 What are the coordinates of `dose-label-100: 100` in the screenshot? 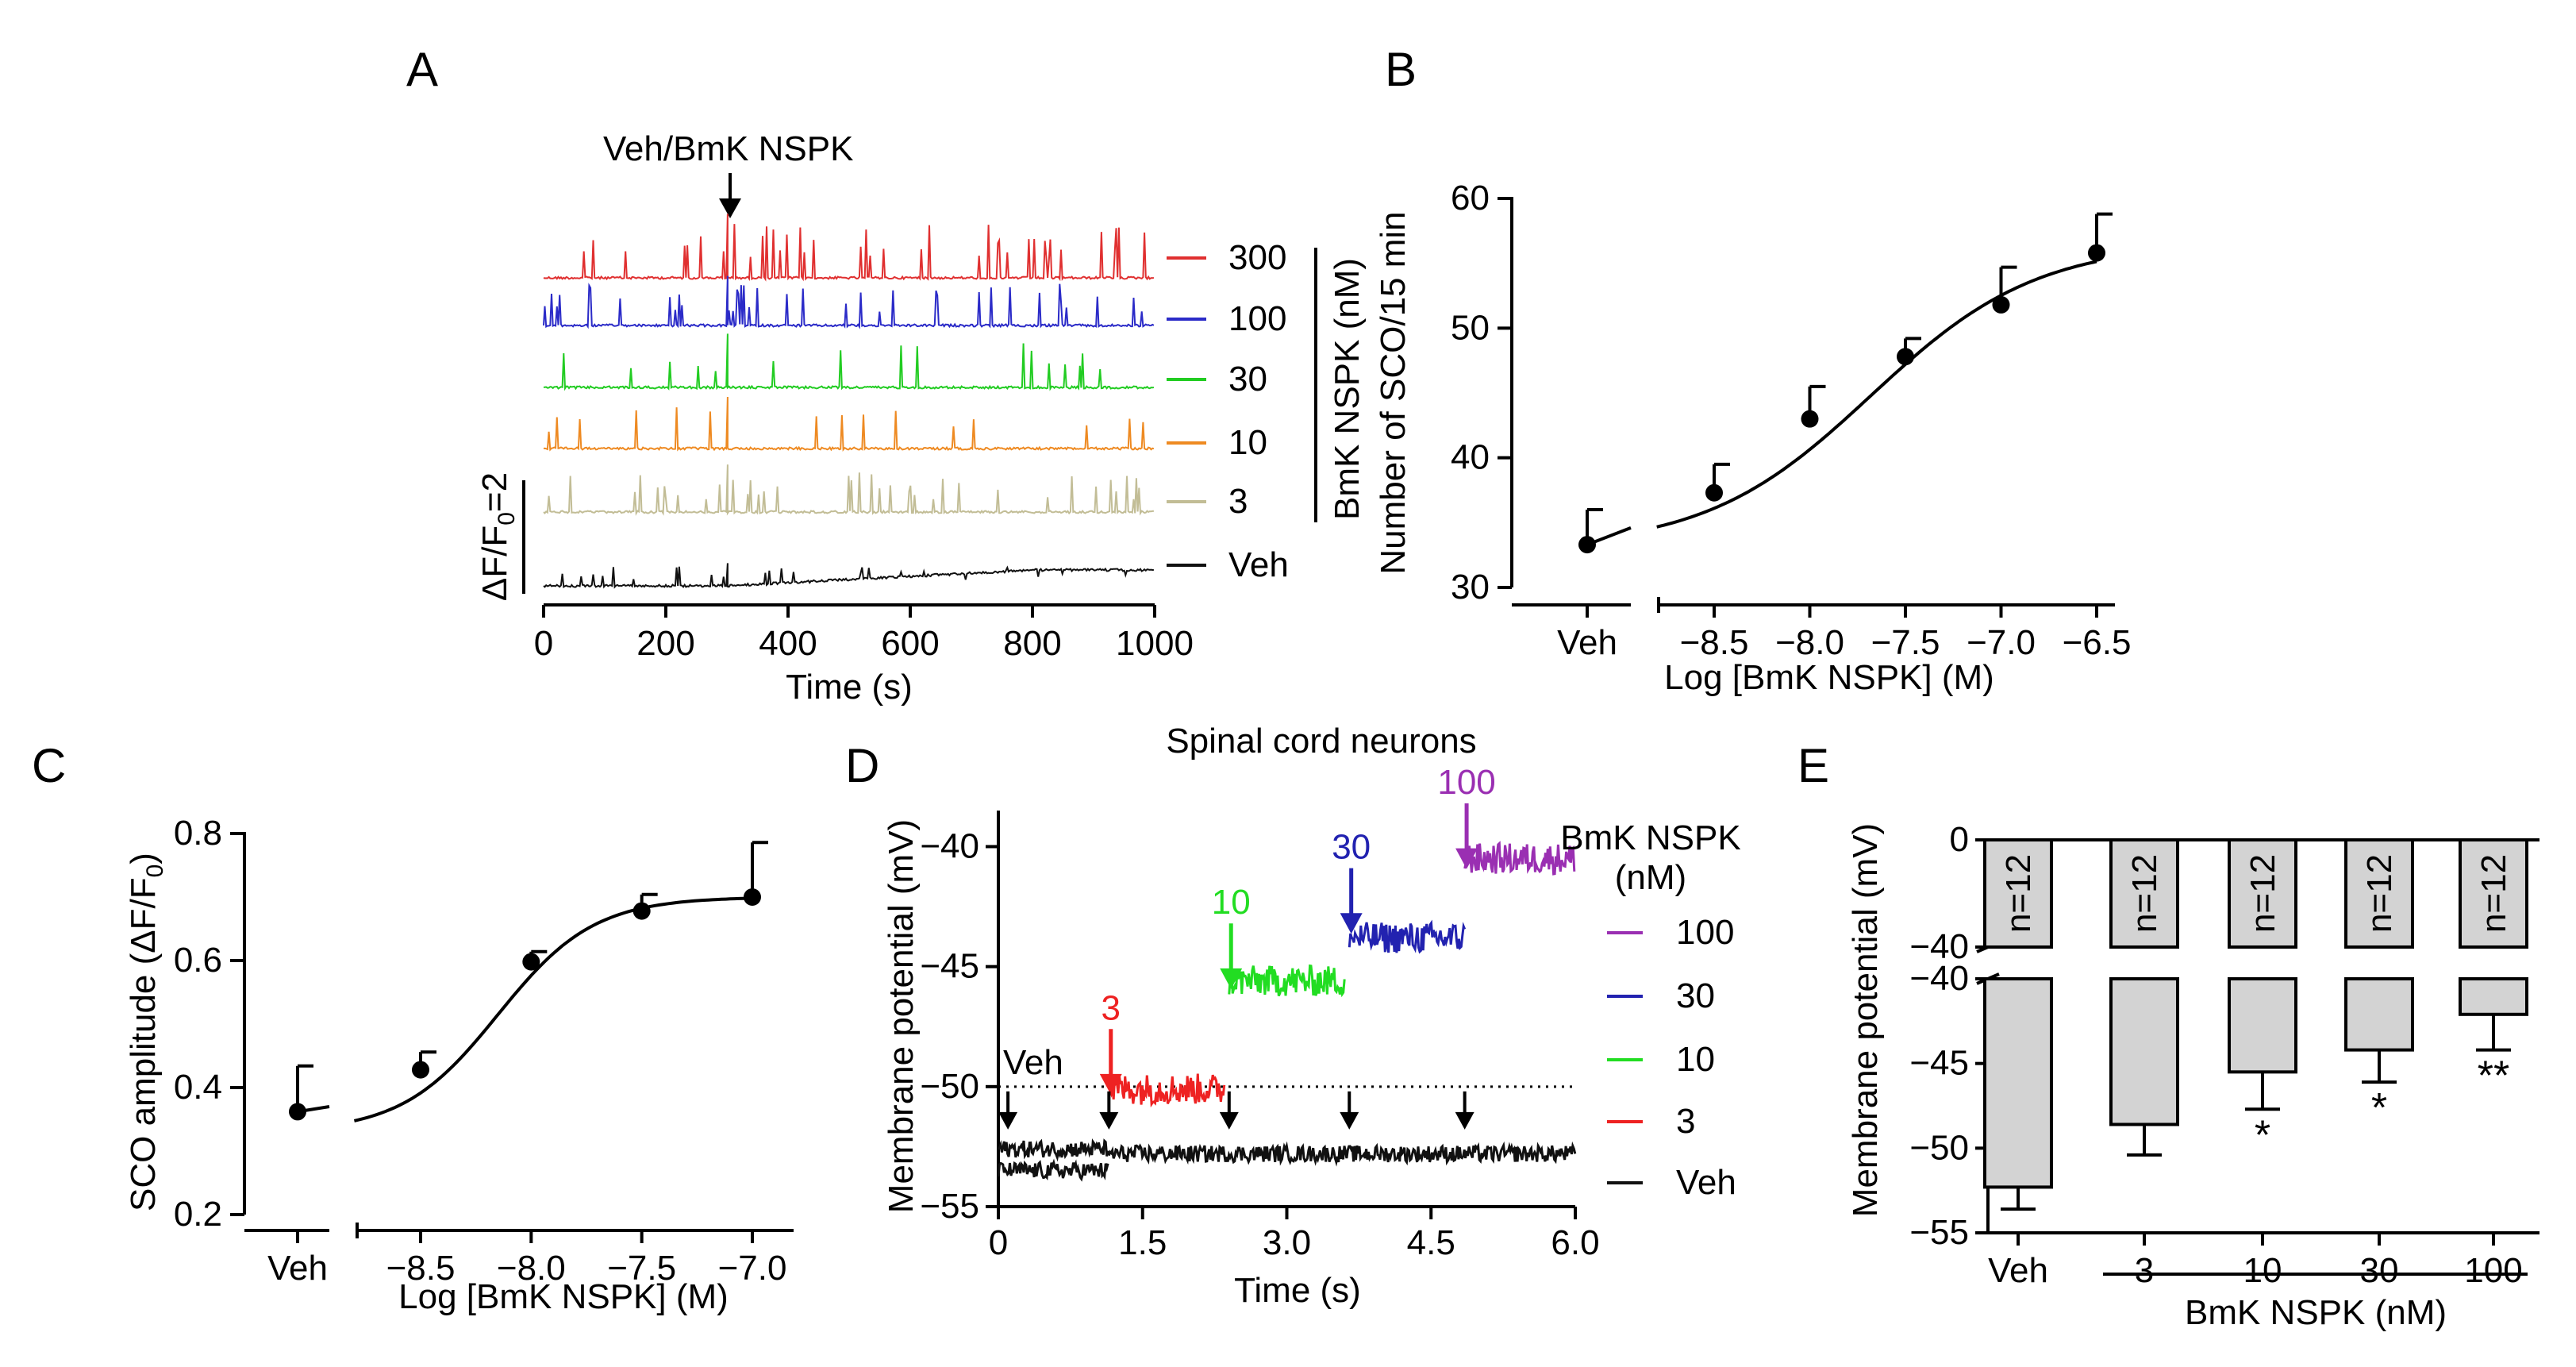 It's located at (1466, 783).